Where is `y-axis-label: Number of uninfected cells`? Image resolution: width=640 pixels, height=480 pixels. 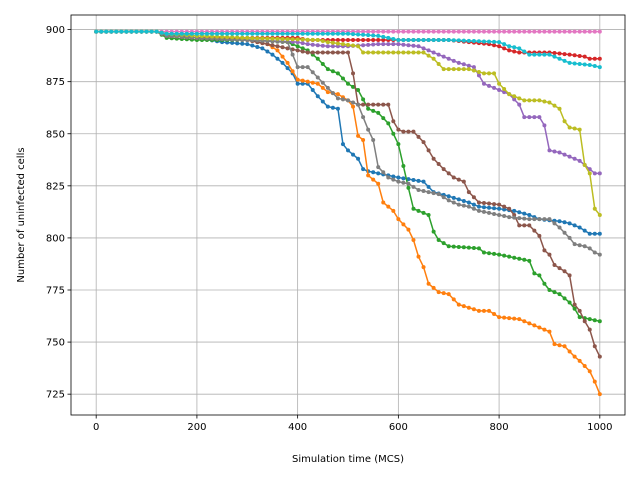 y-axis-label: Number of uninfected cells is located at coordinates (21, 214).